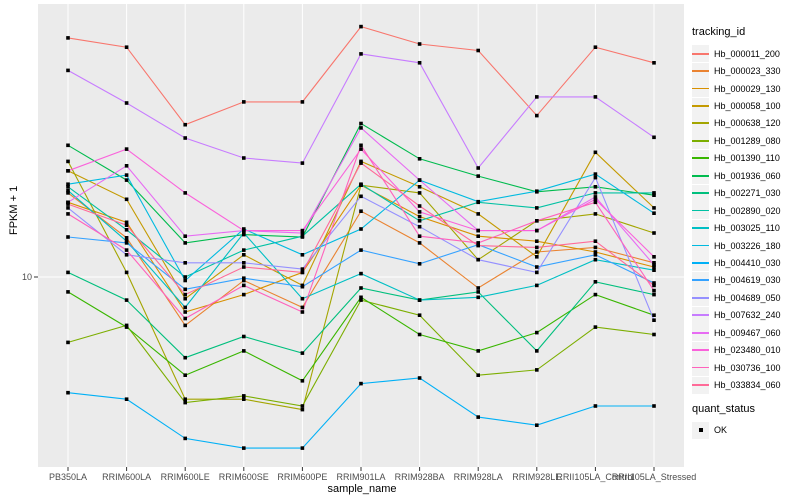 The height and width of the screenshot is (500, 800). I want to click on x-tick-label: RRII105LA_Control, so click(595, 477).